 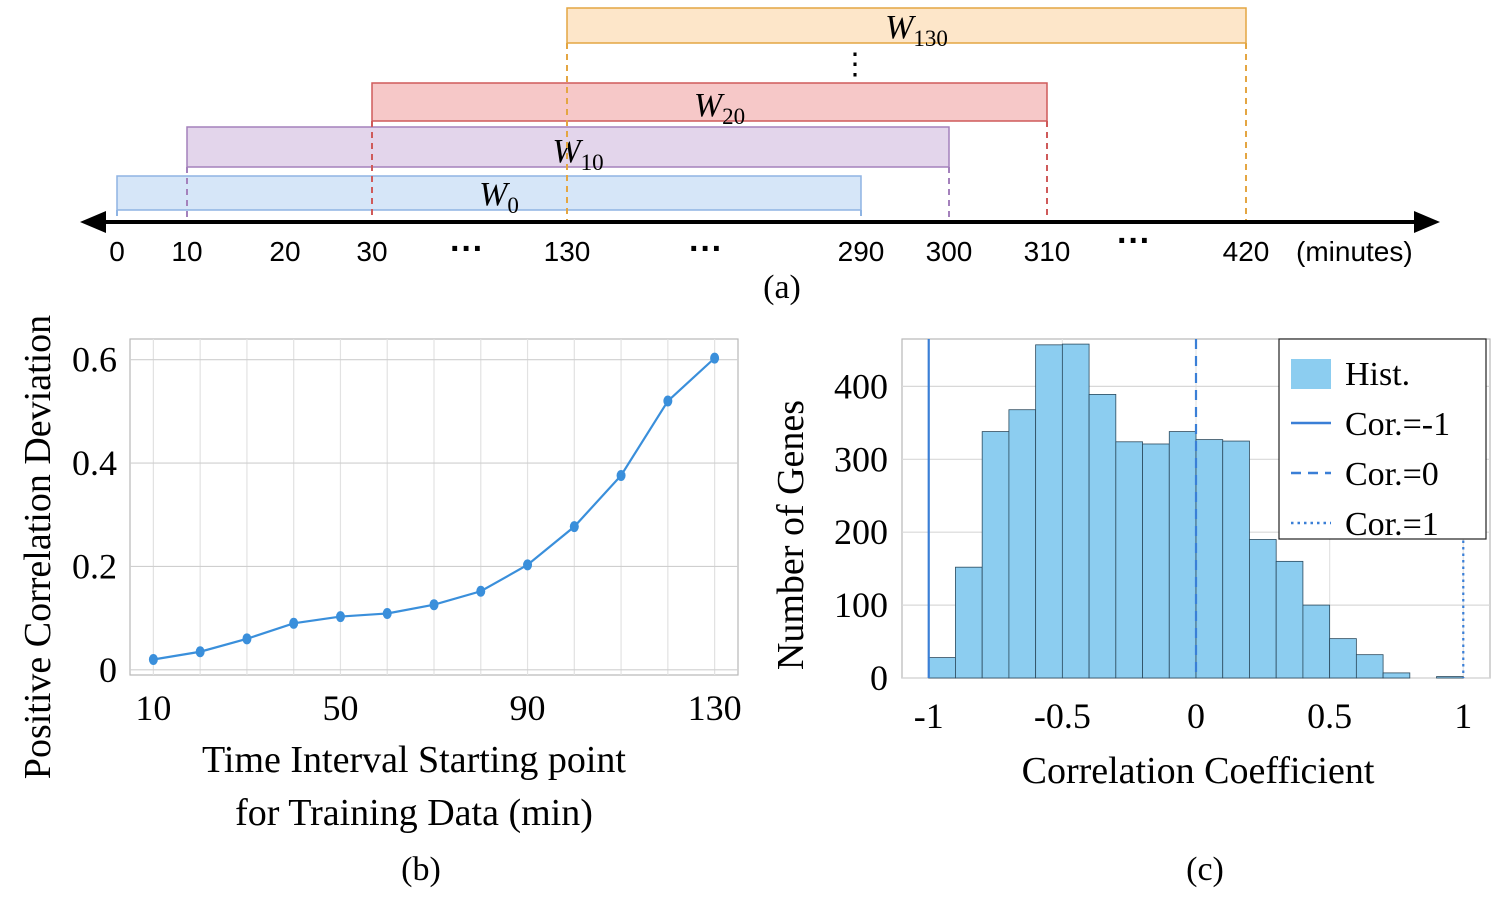 I want to click on hist-xtick-0.5: 0.5, so click(x=1329, y=716).